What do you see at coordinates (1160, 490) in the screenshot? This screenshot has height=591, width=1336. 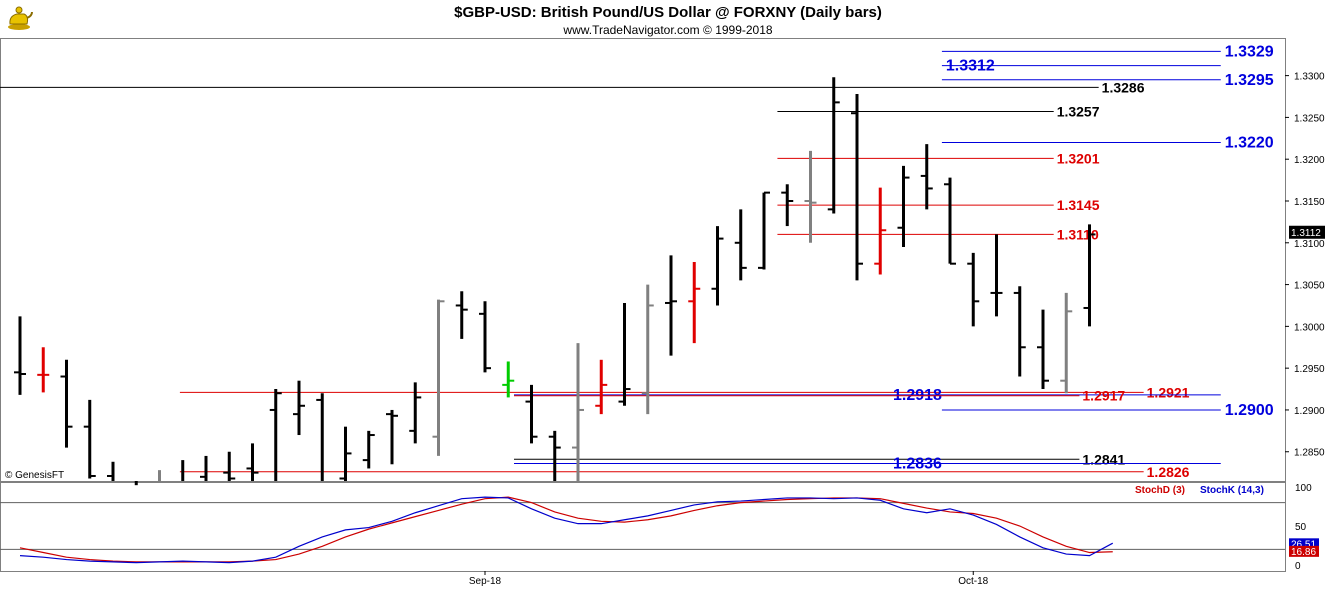 I see `legend-stoch-d: StochD (3)` at bounding box center [1160, 490].